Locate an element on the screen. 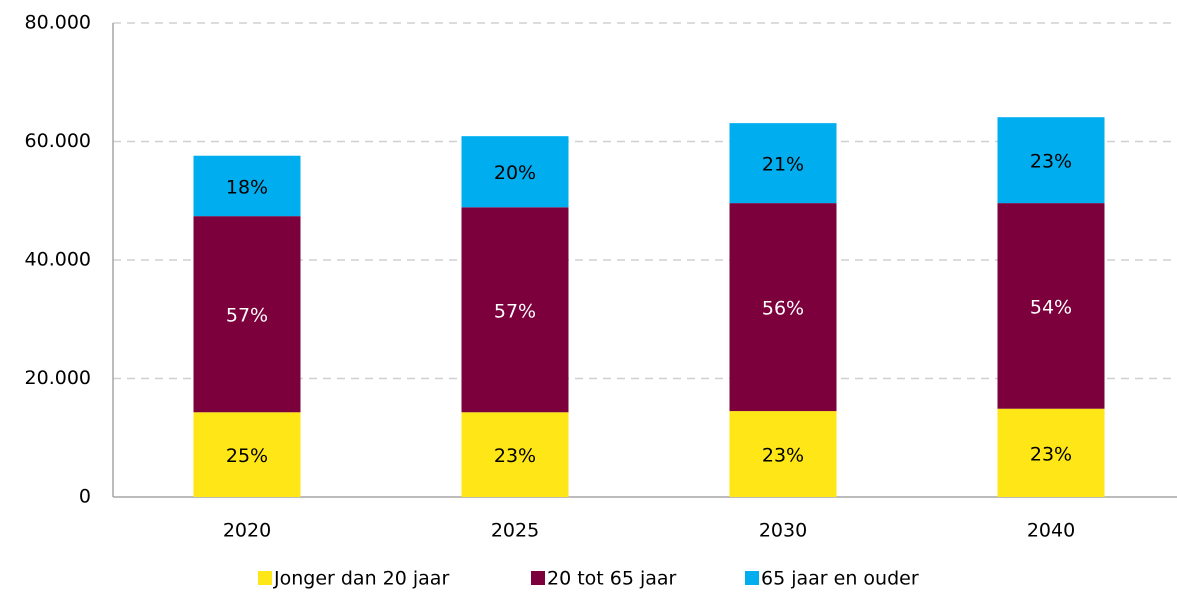  x-tick-label: 2030 is located at coordinates (783, 531).